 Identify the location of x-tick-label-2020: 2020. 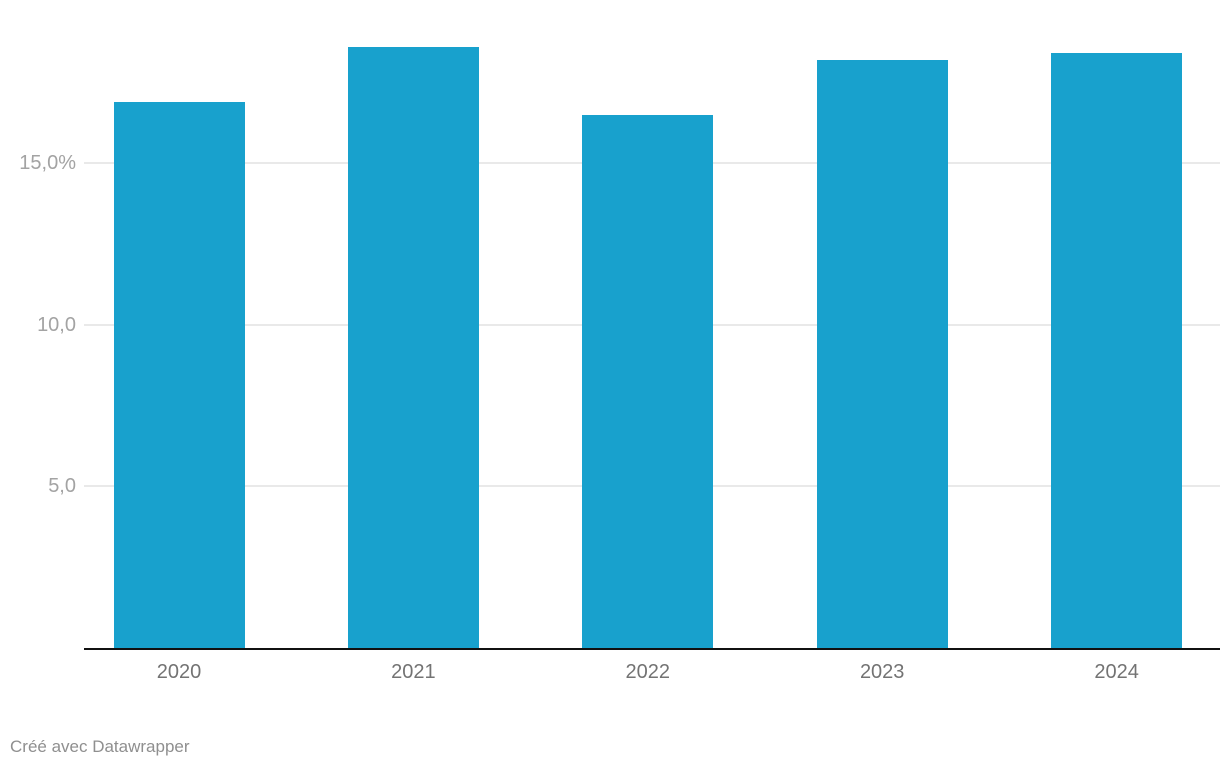
(179, 672).